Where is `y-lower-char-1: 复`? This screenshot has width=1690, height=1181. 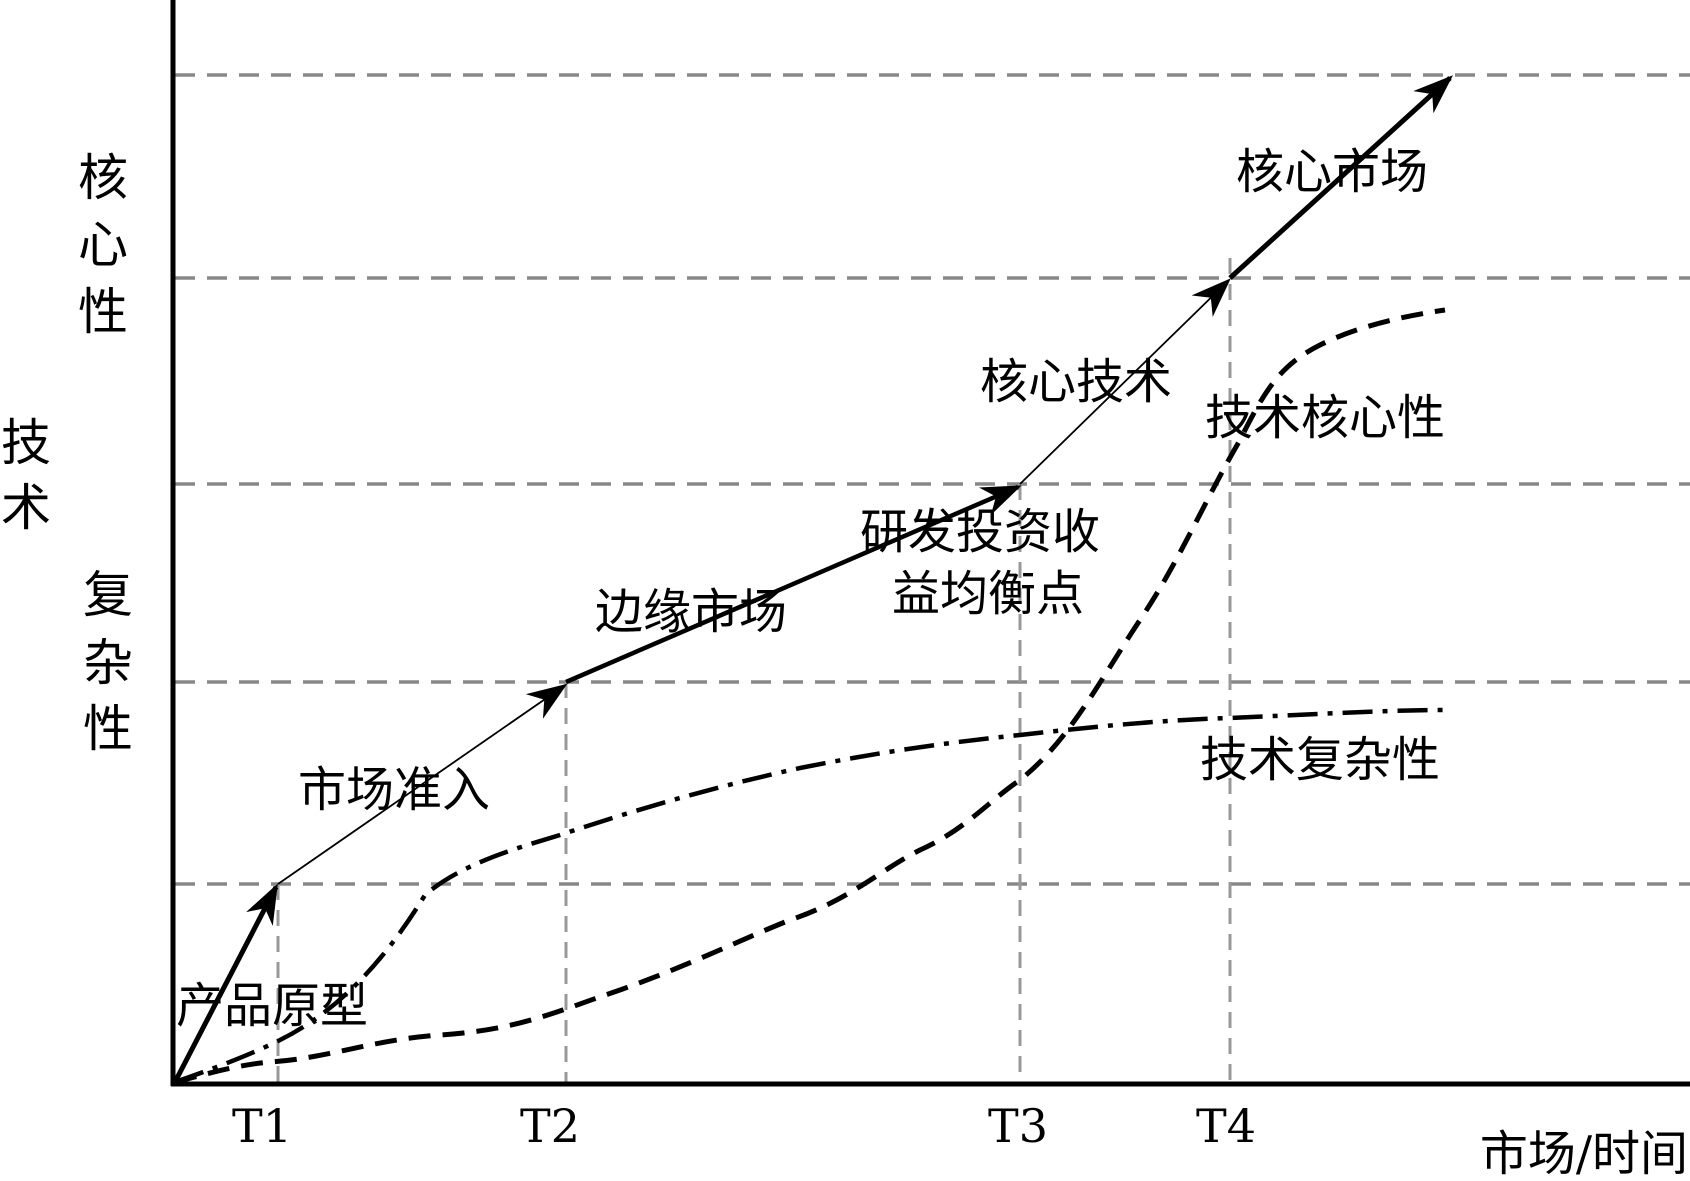 y-lower-char-1: 复 is located at coordinates (108, 595).